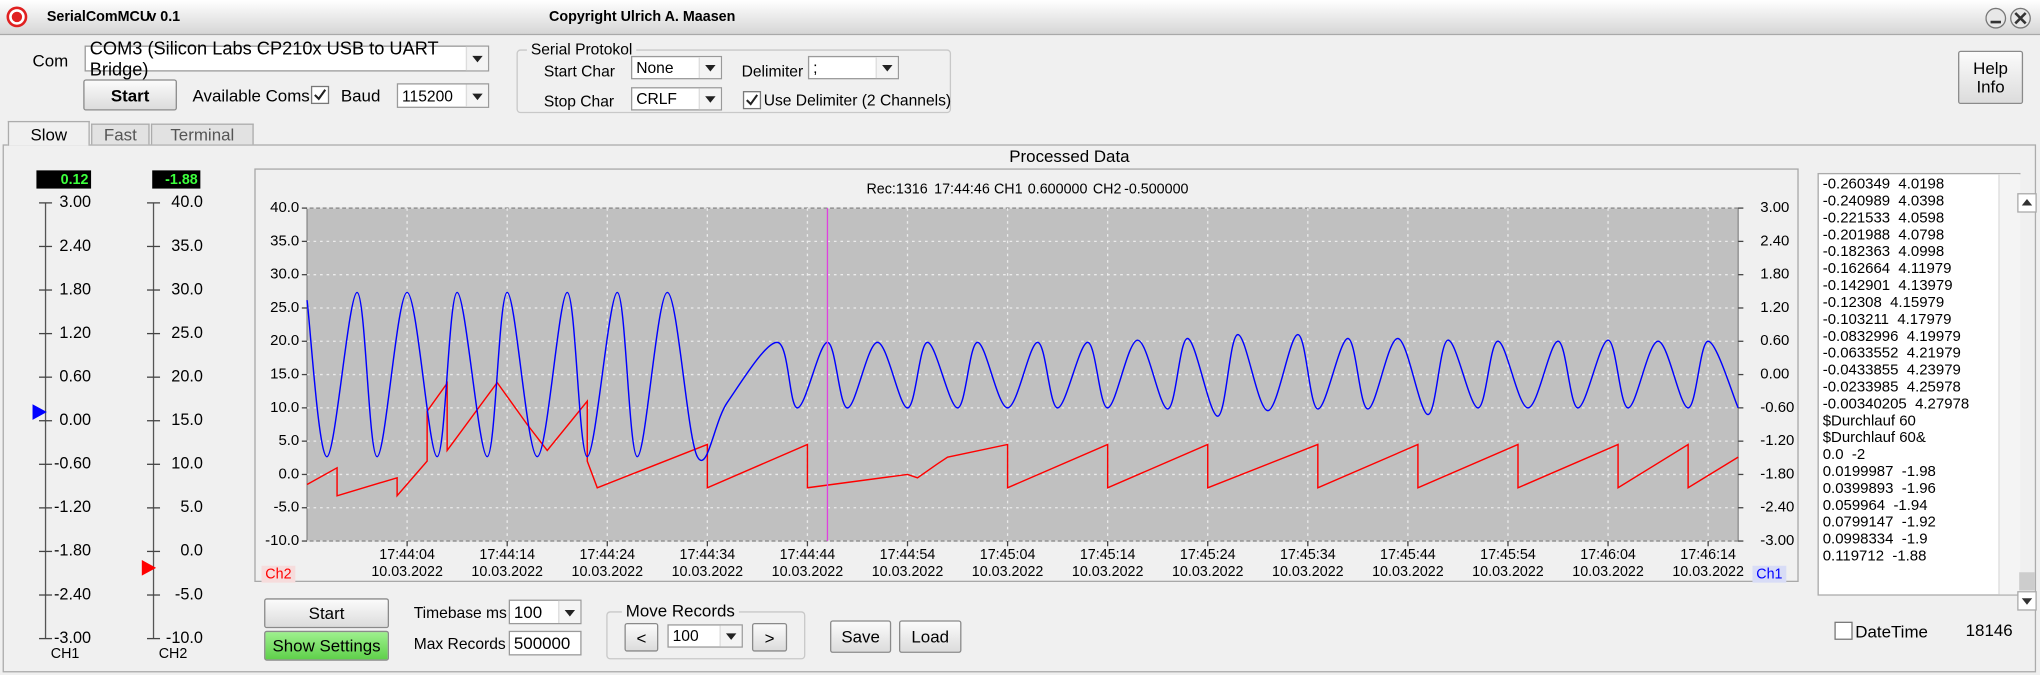 The image size is (2040, 675). What do you see at coordinates (164, 17) in the screenshot?
I see `app-version: v 0.1` at bounding box center [164, 17].